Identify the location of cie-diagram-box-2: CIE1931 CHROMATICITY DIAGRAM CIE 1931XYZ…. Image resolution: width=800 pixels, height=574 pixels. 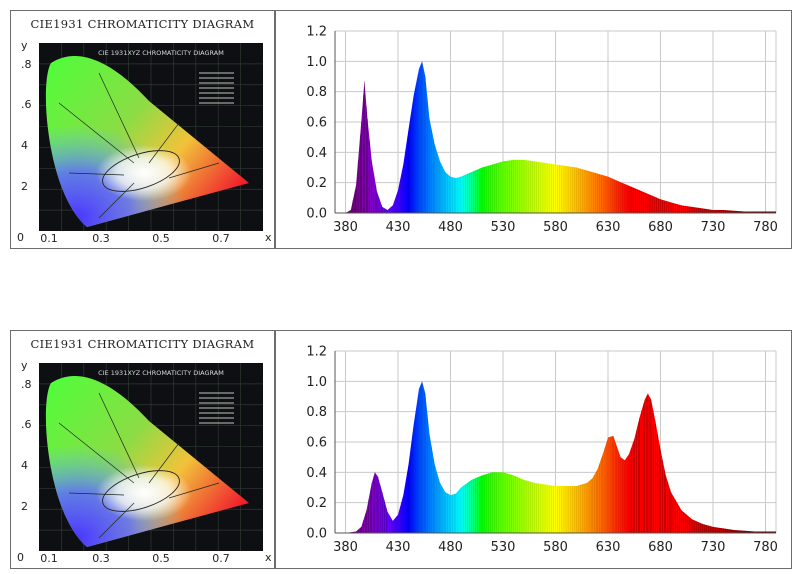
(142, 449).